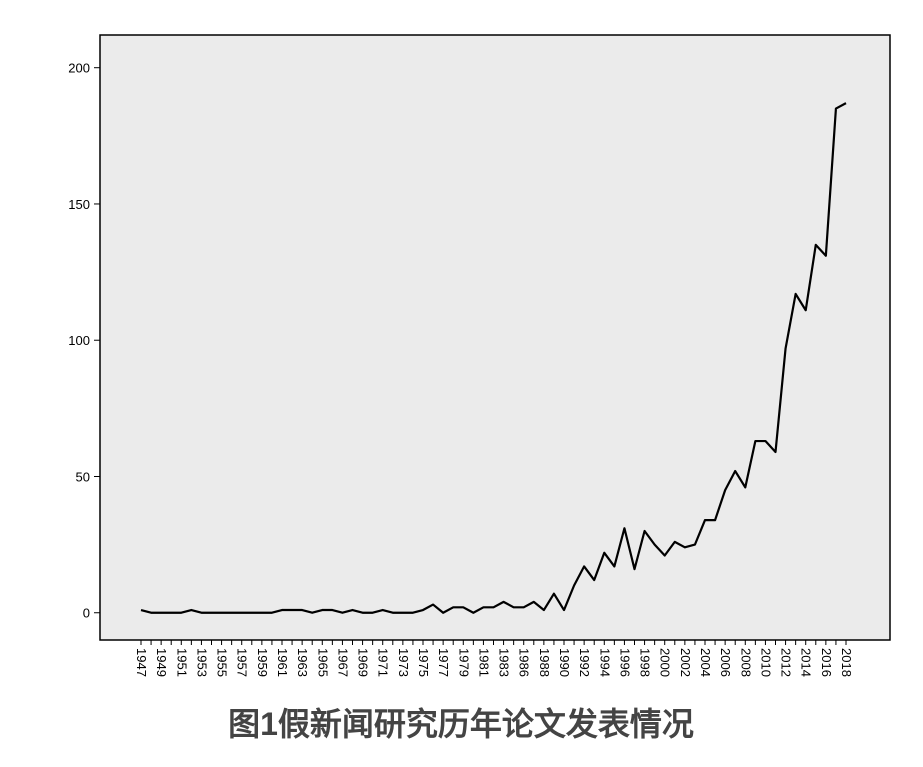 This screenshot has width=923, height=767. I want to click on y-tick-label: 0, so click(86, 613).